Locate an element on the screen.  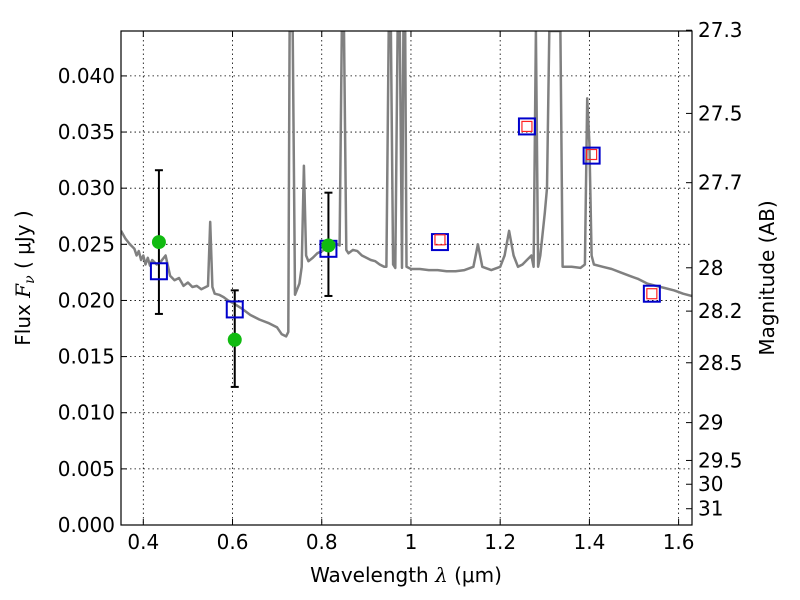
mag-tick-label: 27.5 is located at coordinates (720, 113).